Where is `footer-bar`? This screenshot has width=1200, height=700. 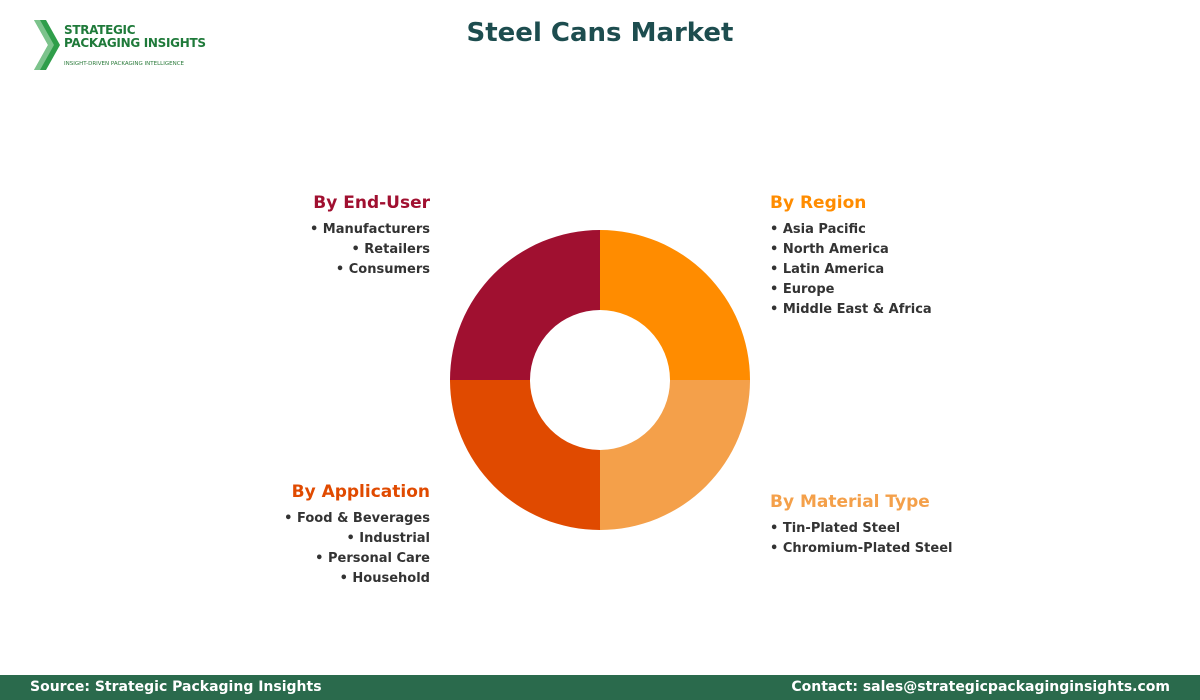
footer-bar is located at coordinates (600, 687).